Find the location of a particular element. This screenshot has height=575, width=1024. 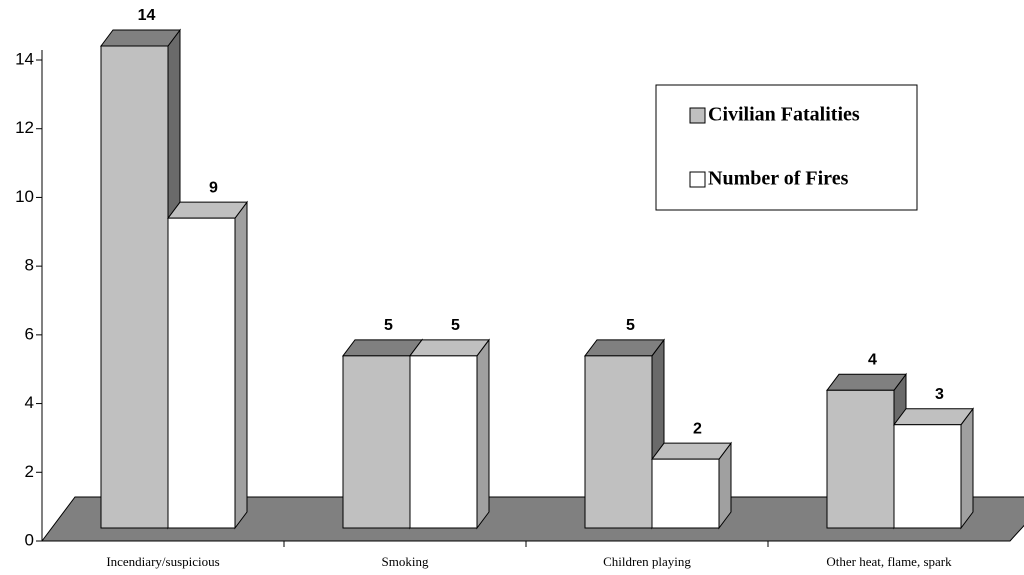

y-tick-label: 8 is located at coordinates (29, 265).